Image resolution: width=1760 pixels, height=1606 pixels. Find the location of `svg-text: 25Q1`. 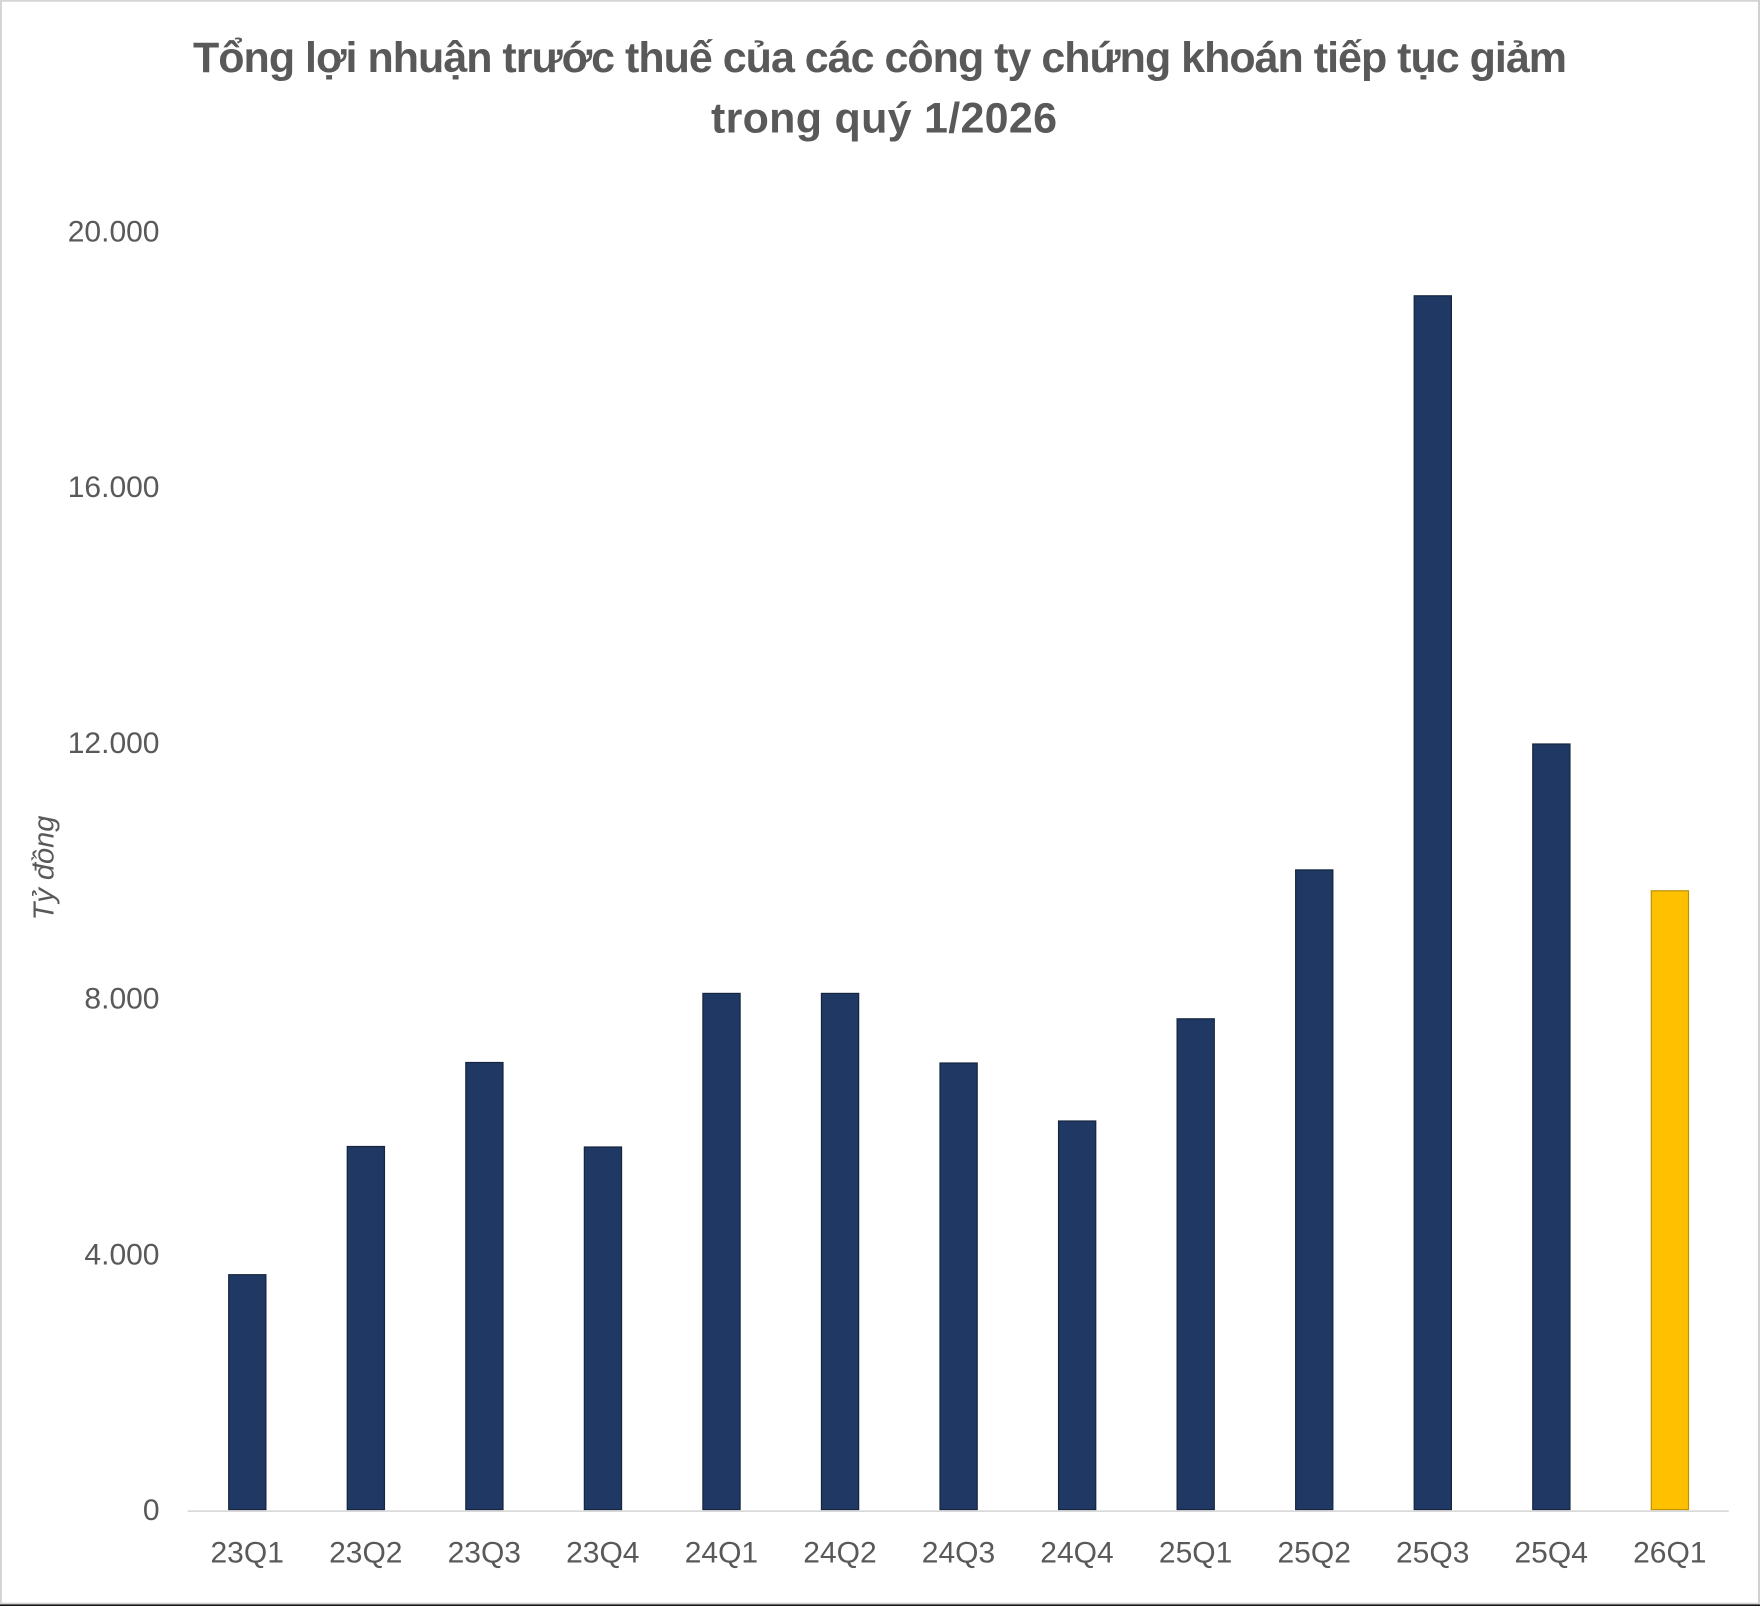

svg-text: 25Q1 is located at coordinates (1195, 1553).